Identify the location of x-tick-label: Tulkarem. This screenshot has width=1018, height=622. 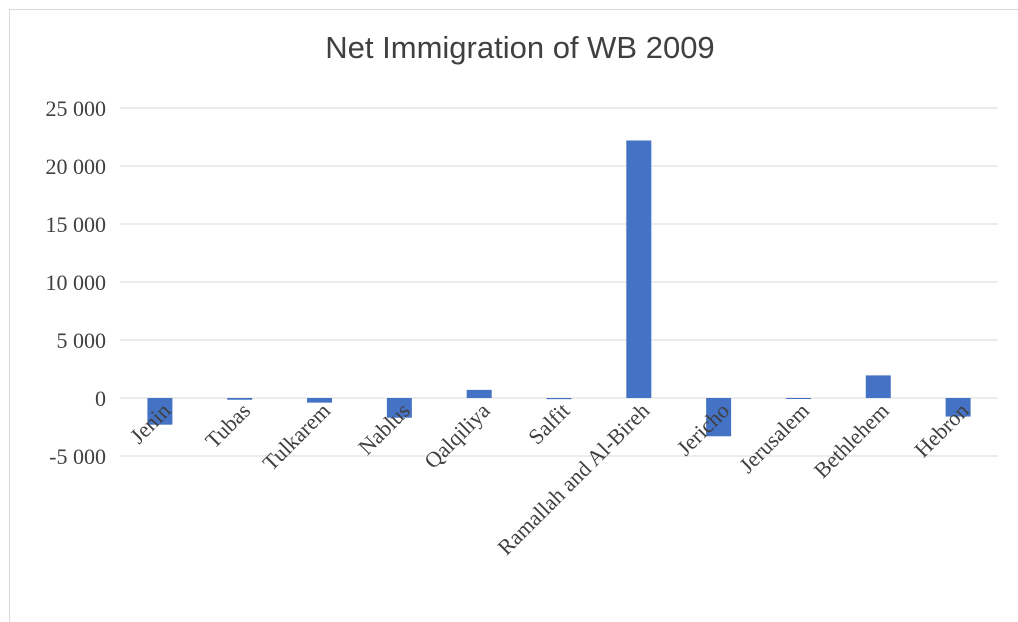
(296, 437).